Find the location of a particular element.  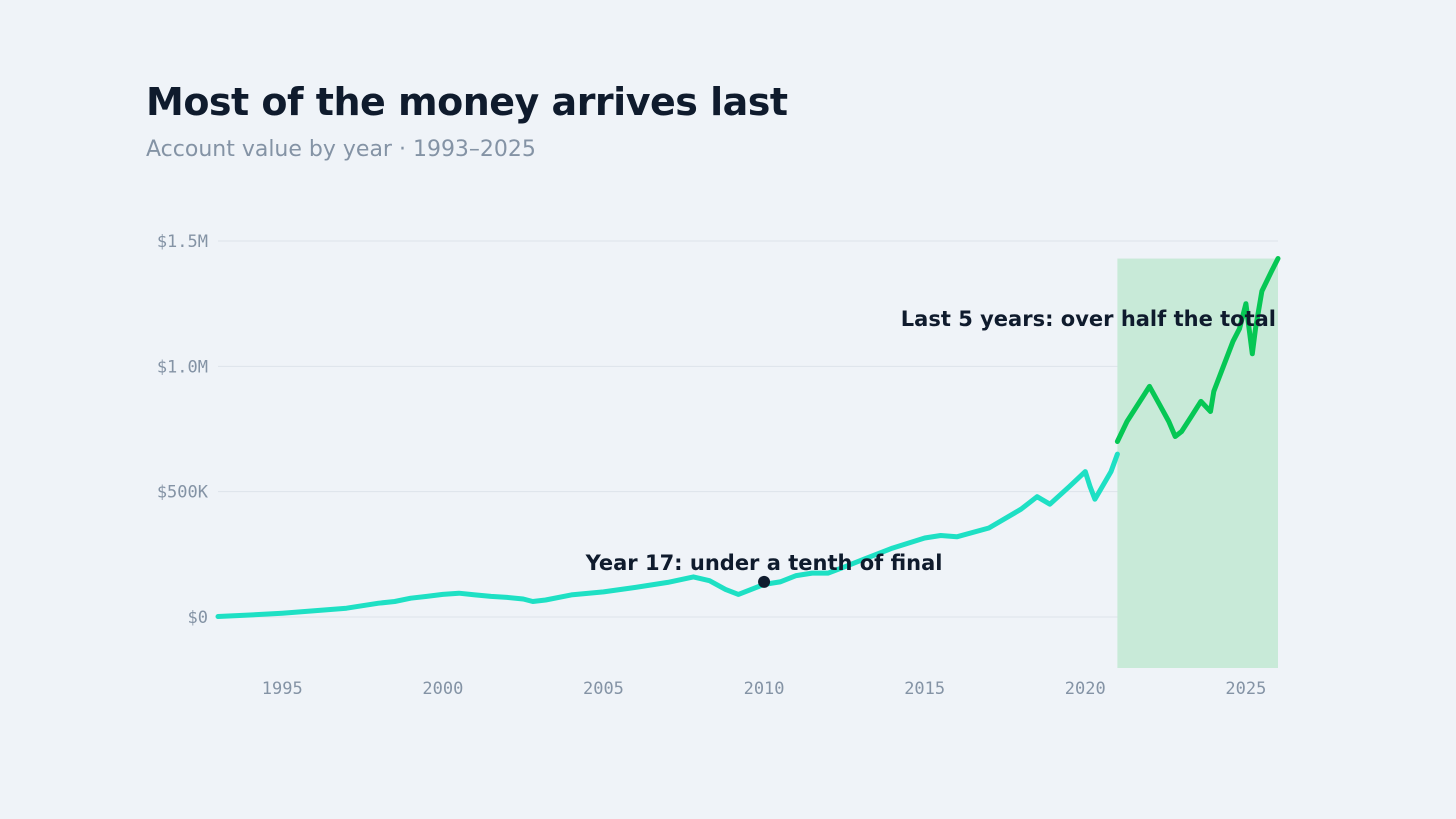

x-tick-label: 2010 is located at coordinates (764, 689).